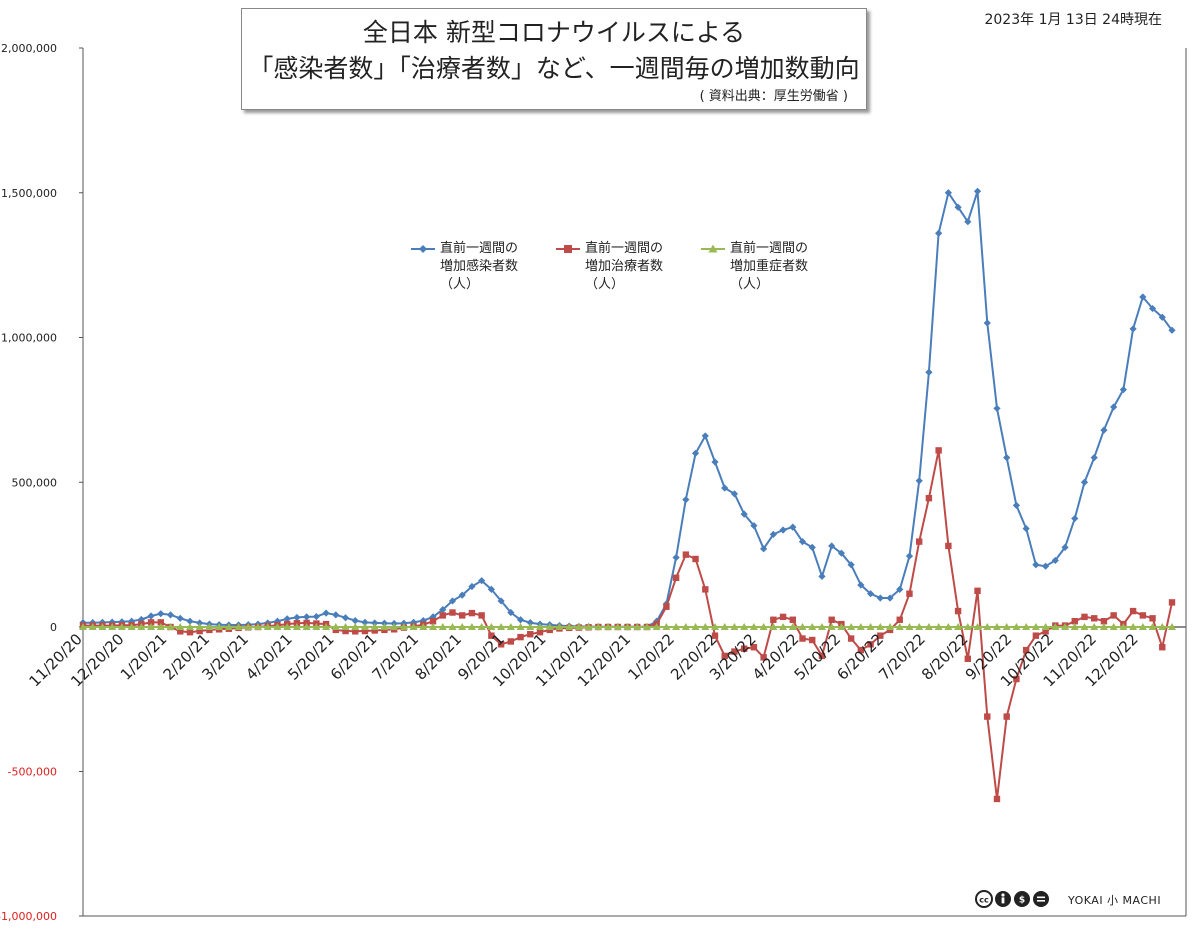 The image size is (1200, 934). I want to click on y-tick-label: -1,000,000, so click(28, 916).